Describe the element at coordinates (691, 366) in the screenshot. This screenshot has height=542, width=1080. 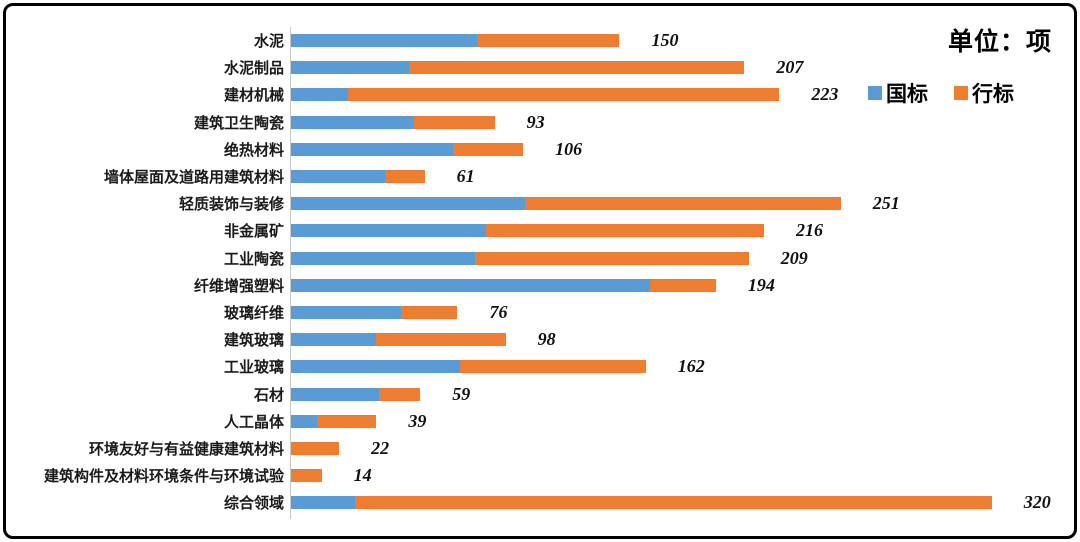
I see `value-label: 162` at that location.